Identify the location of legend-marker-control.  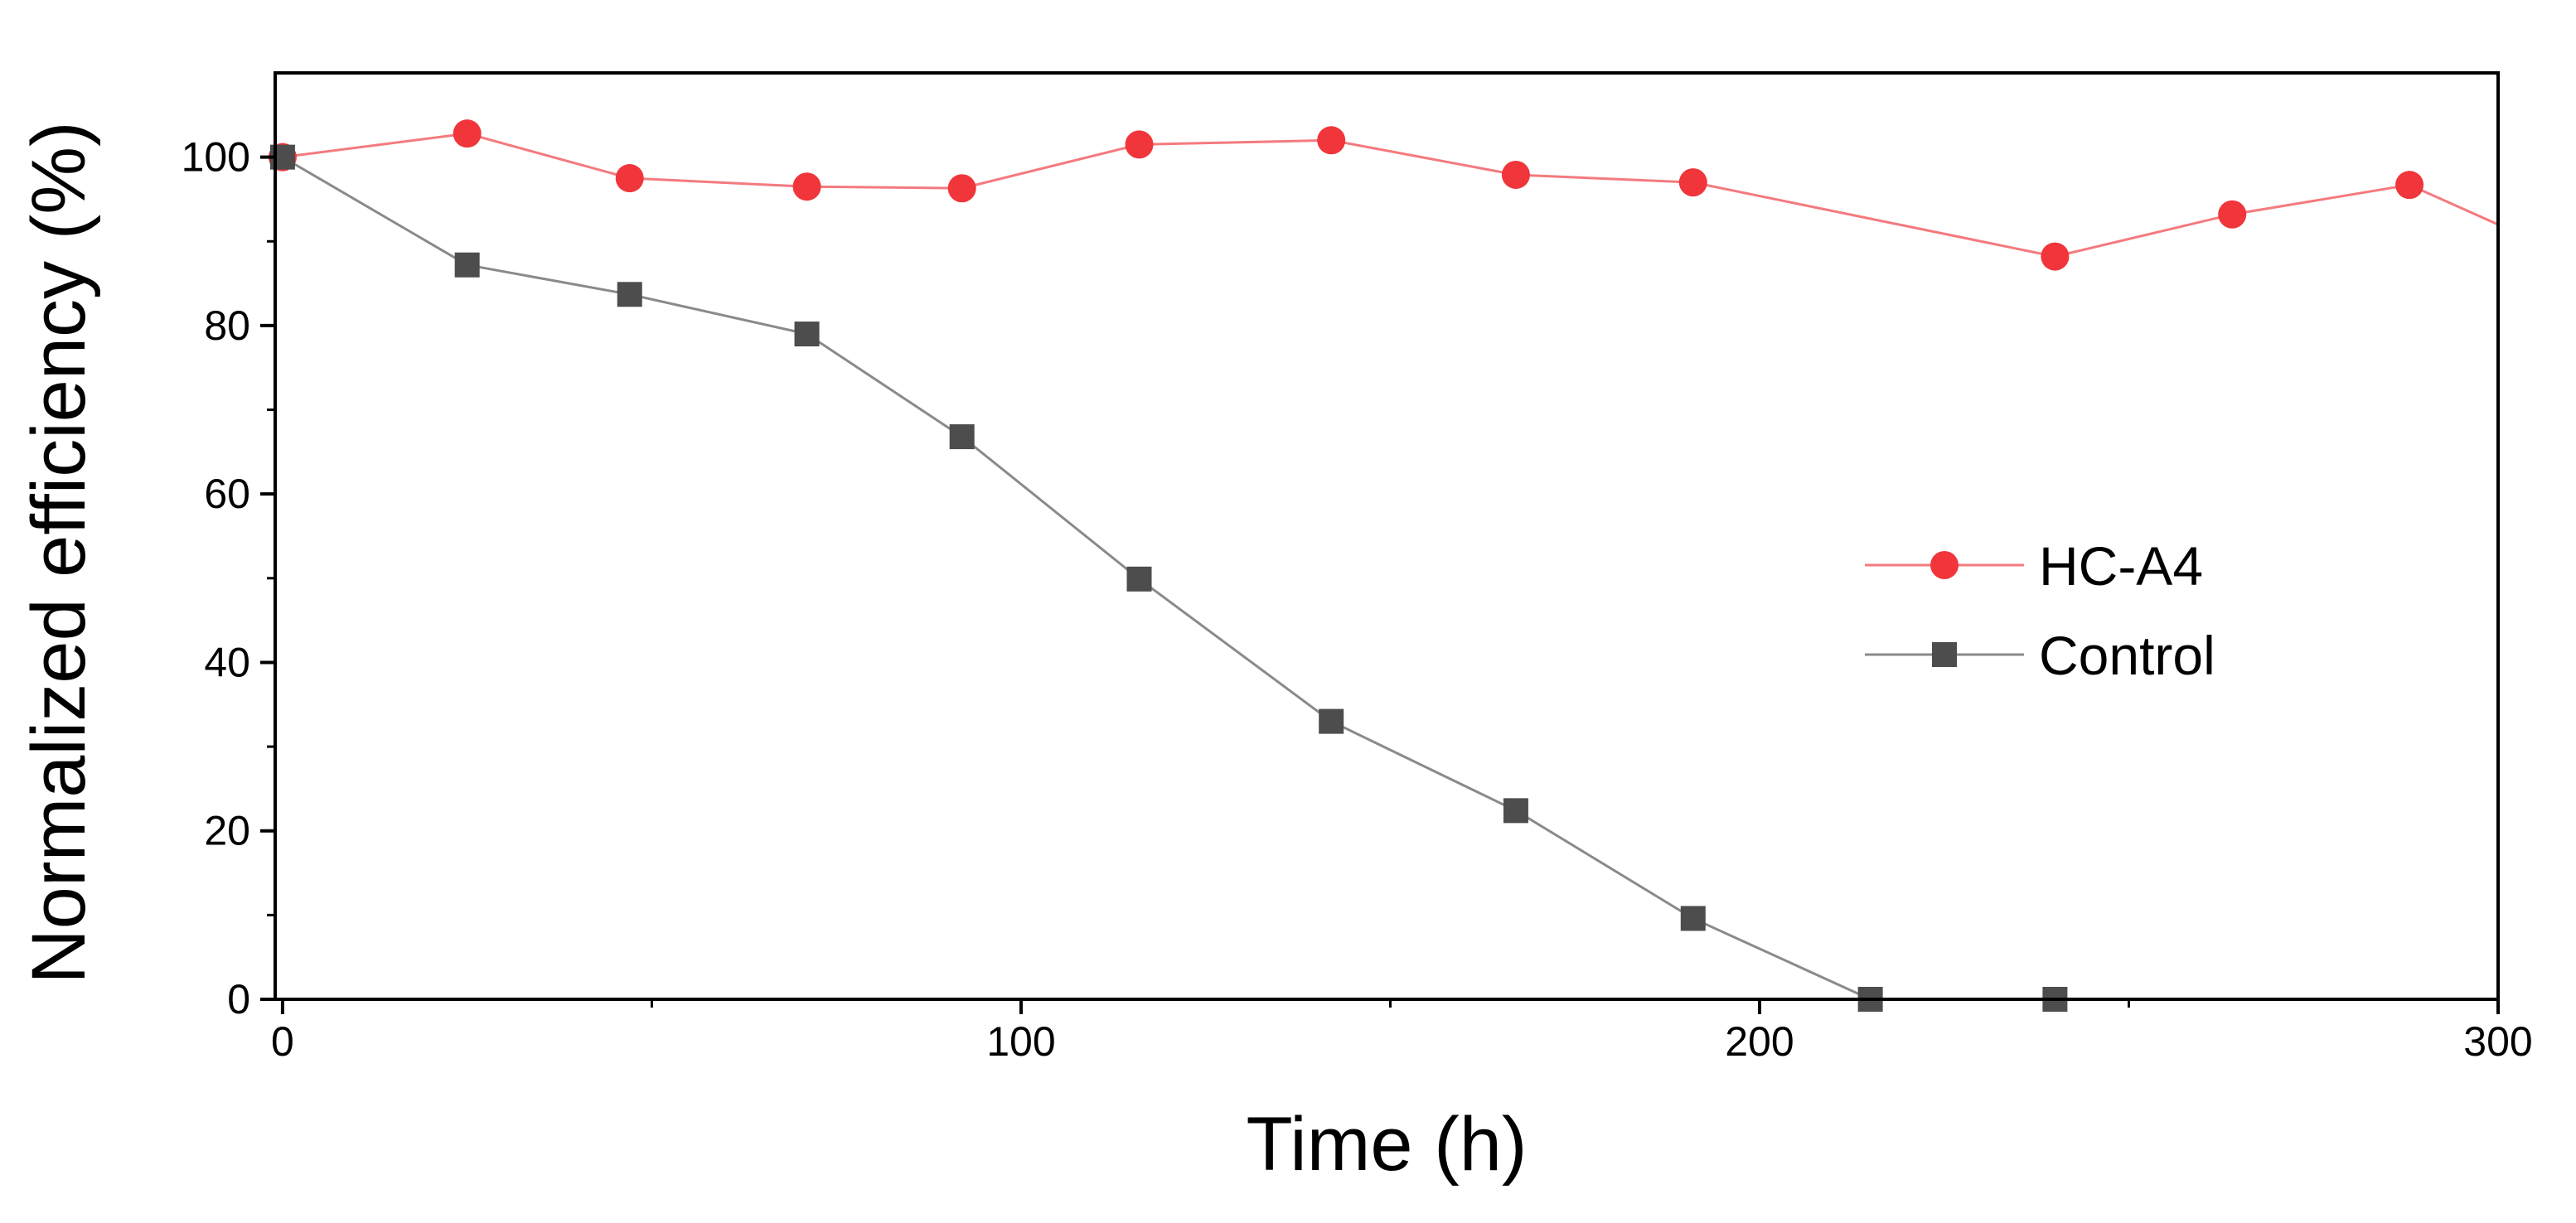
(1944, 654).